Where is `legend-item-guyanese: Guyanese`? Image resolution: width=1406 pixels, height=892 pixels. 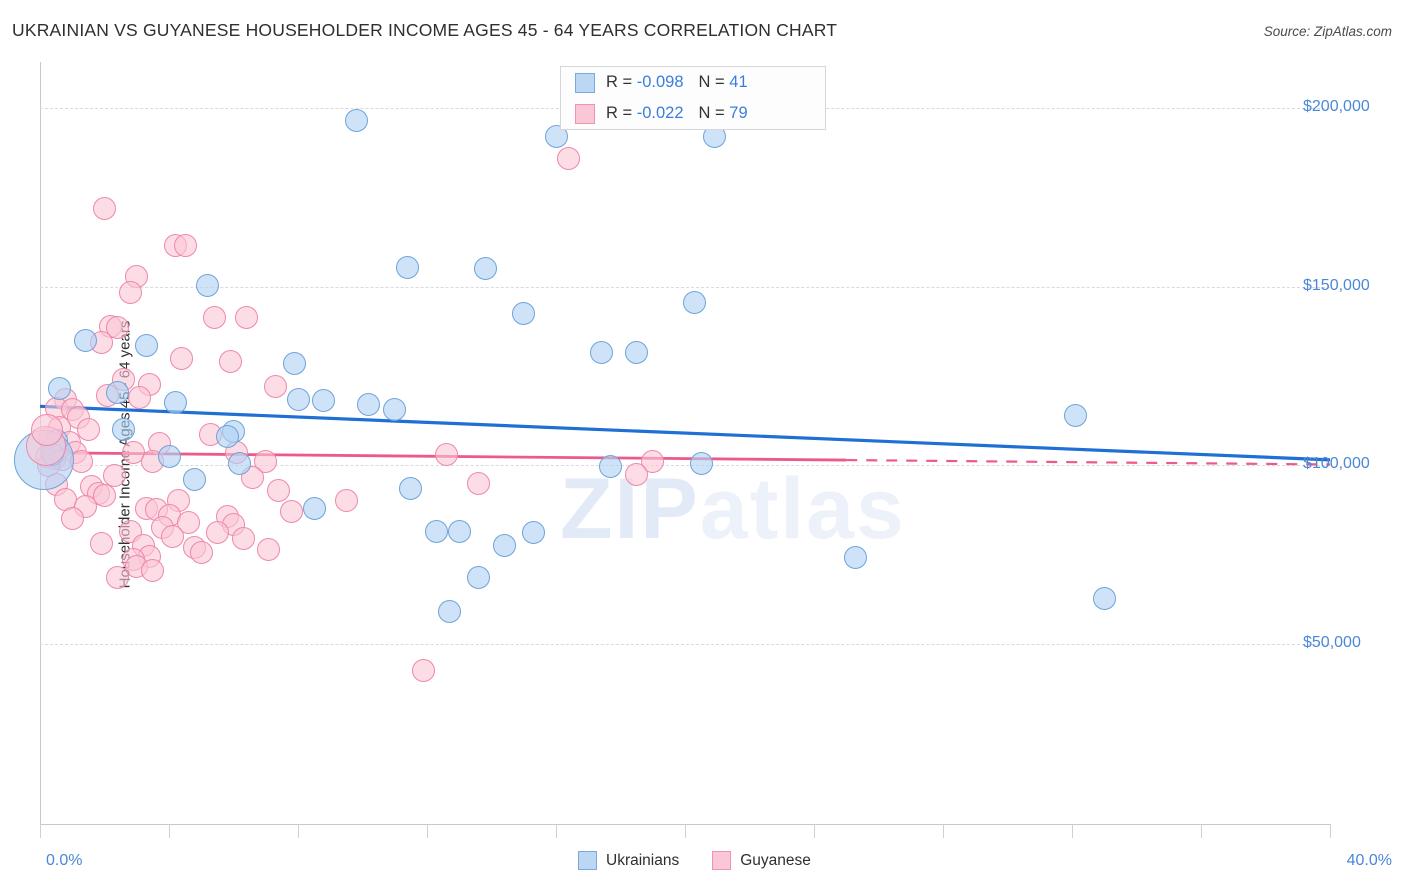 legend-item-guyanese: Guyanese is located at coordinates (761, 860).